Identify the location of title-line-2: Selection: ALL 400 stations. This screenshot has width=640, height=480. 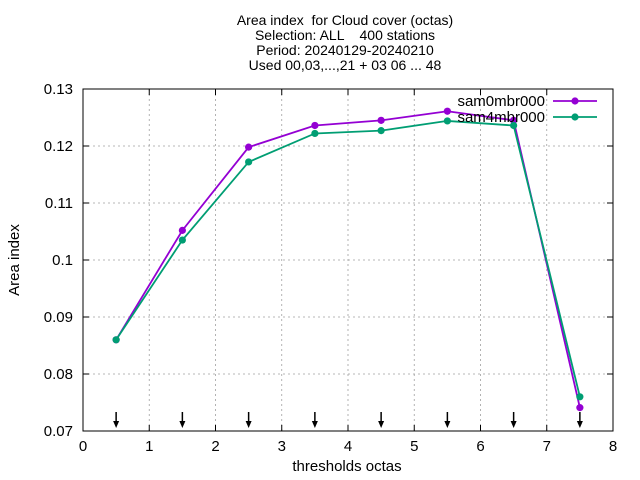
(345, 35).